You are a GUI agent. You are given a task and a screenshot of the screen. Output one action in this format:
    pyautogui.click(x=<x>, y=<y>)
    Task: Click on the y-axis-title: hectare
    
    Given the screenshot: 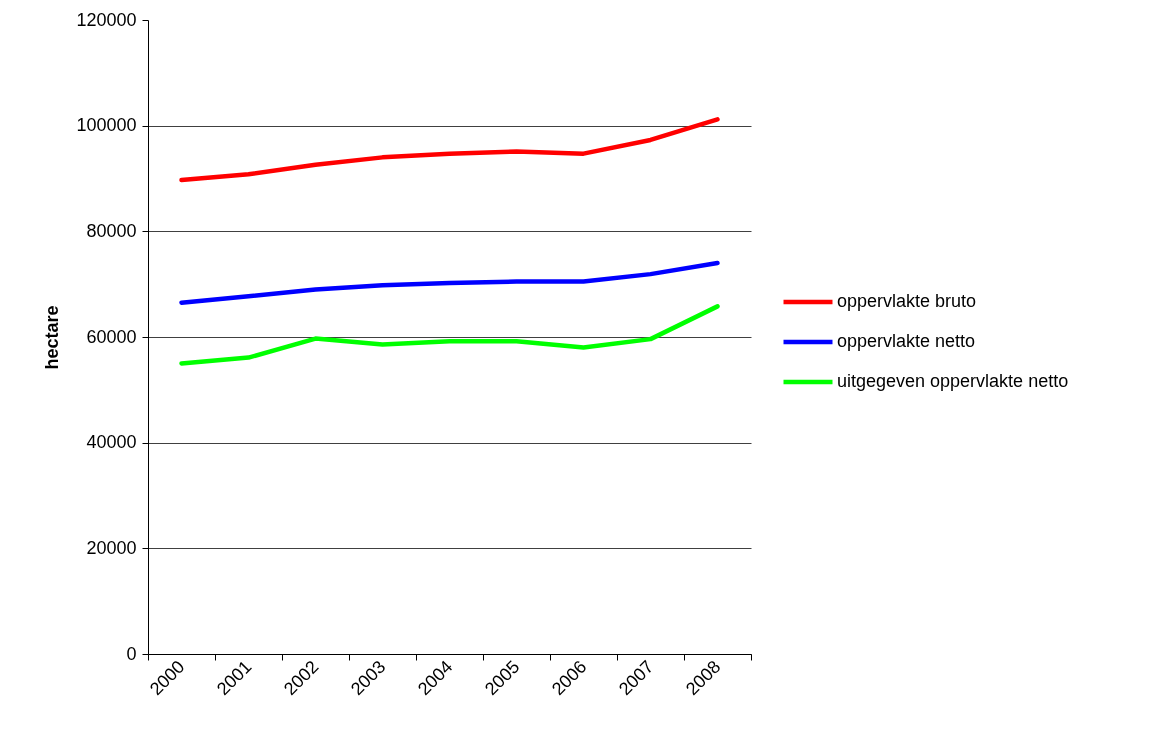 What is the action you would take?
    pyautogui.click(x=52, y=337)
    